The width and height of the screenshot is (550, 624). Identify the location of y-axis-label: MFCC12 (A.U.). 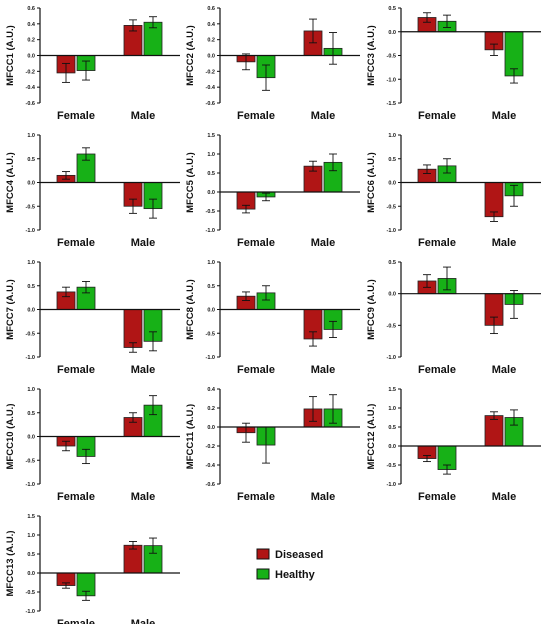
(371, 437).